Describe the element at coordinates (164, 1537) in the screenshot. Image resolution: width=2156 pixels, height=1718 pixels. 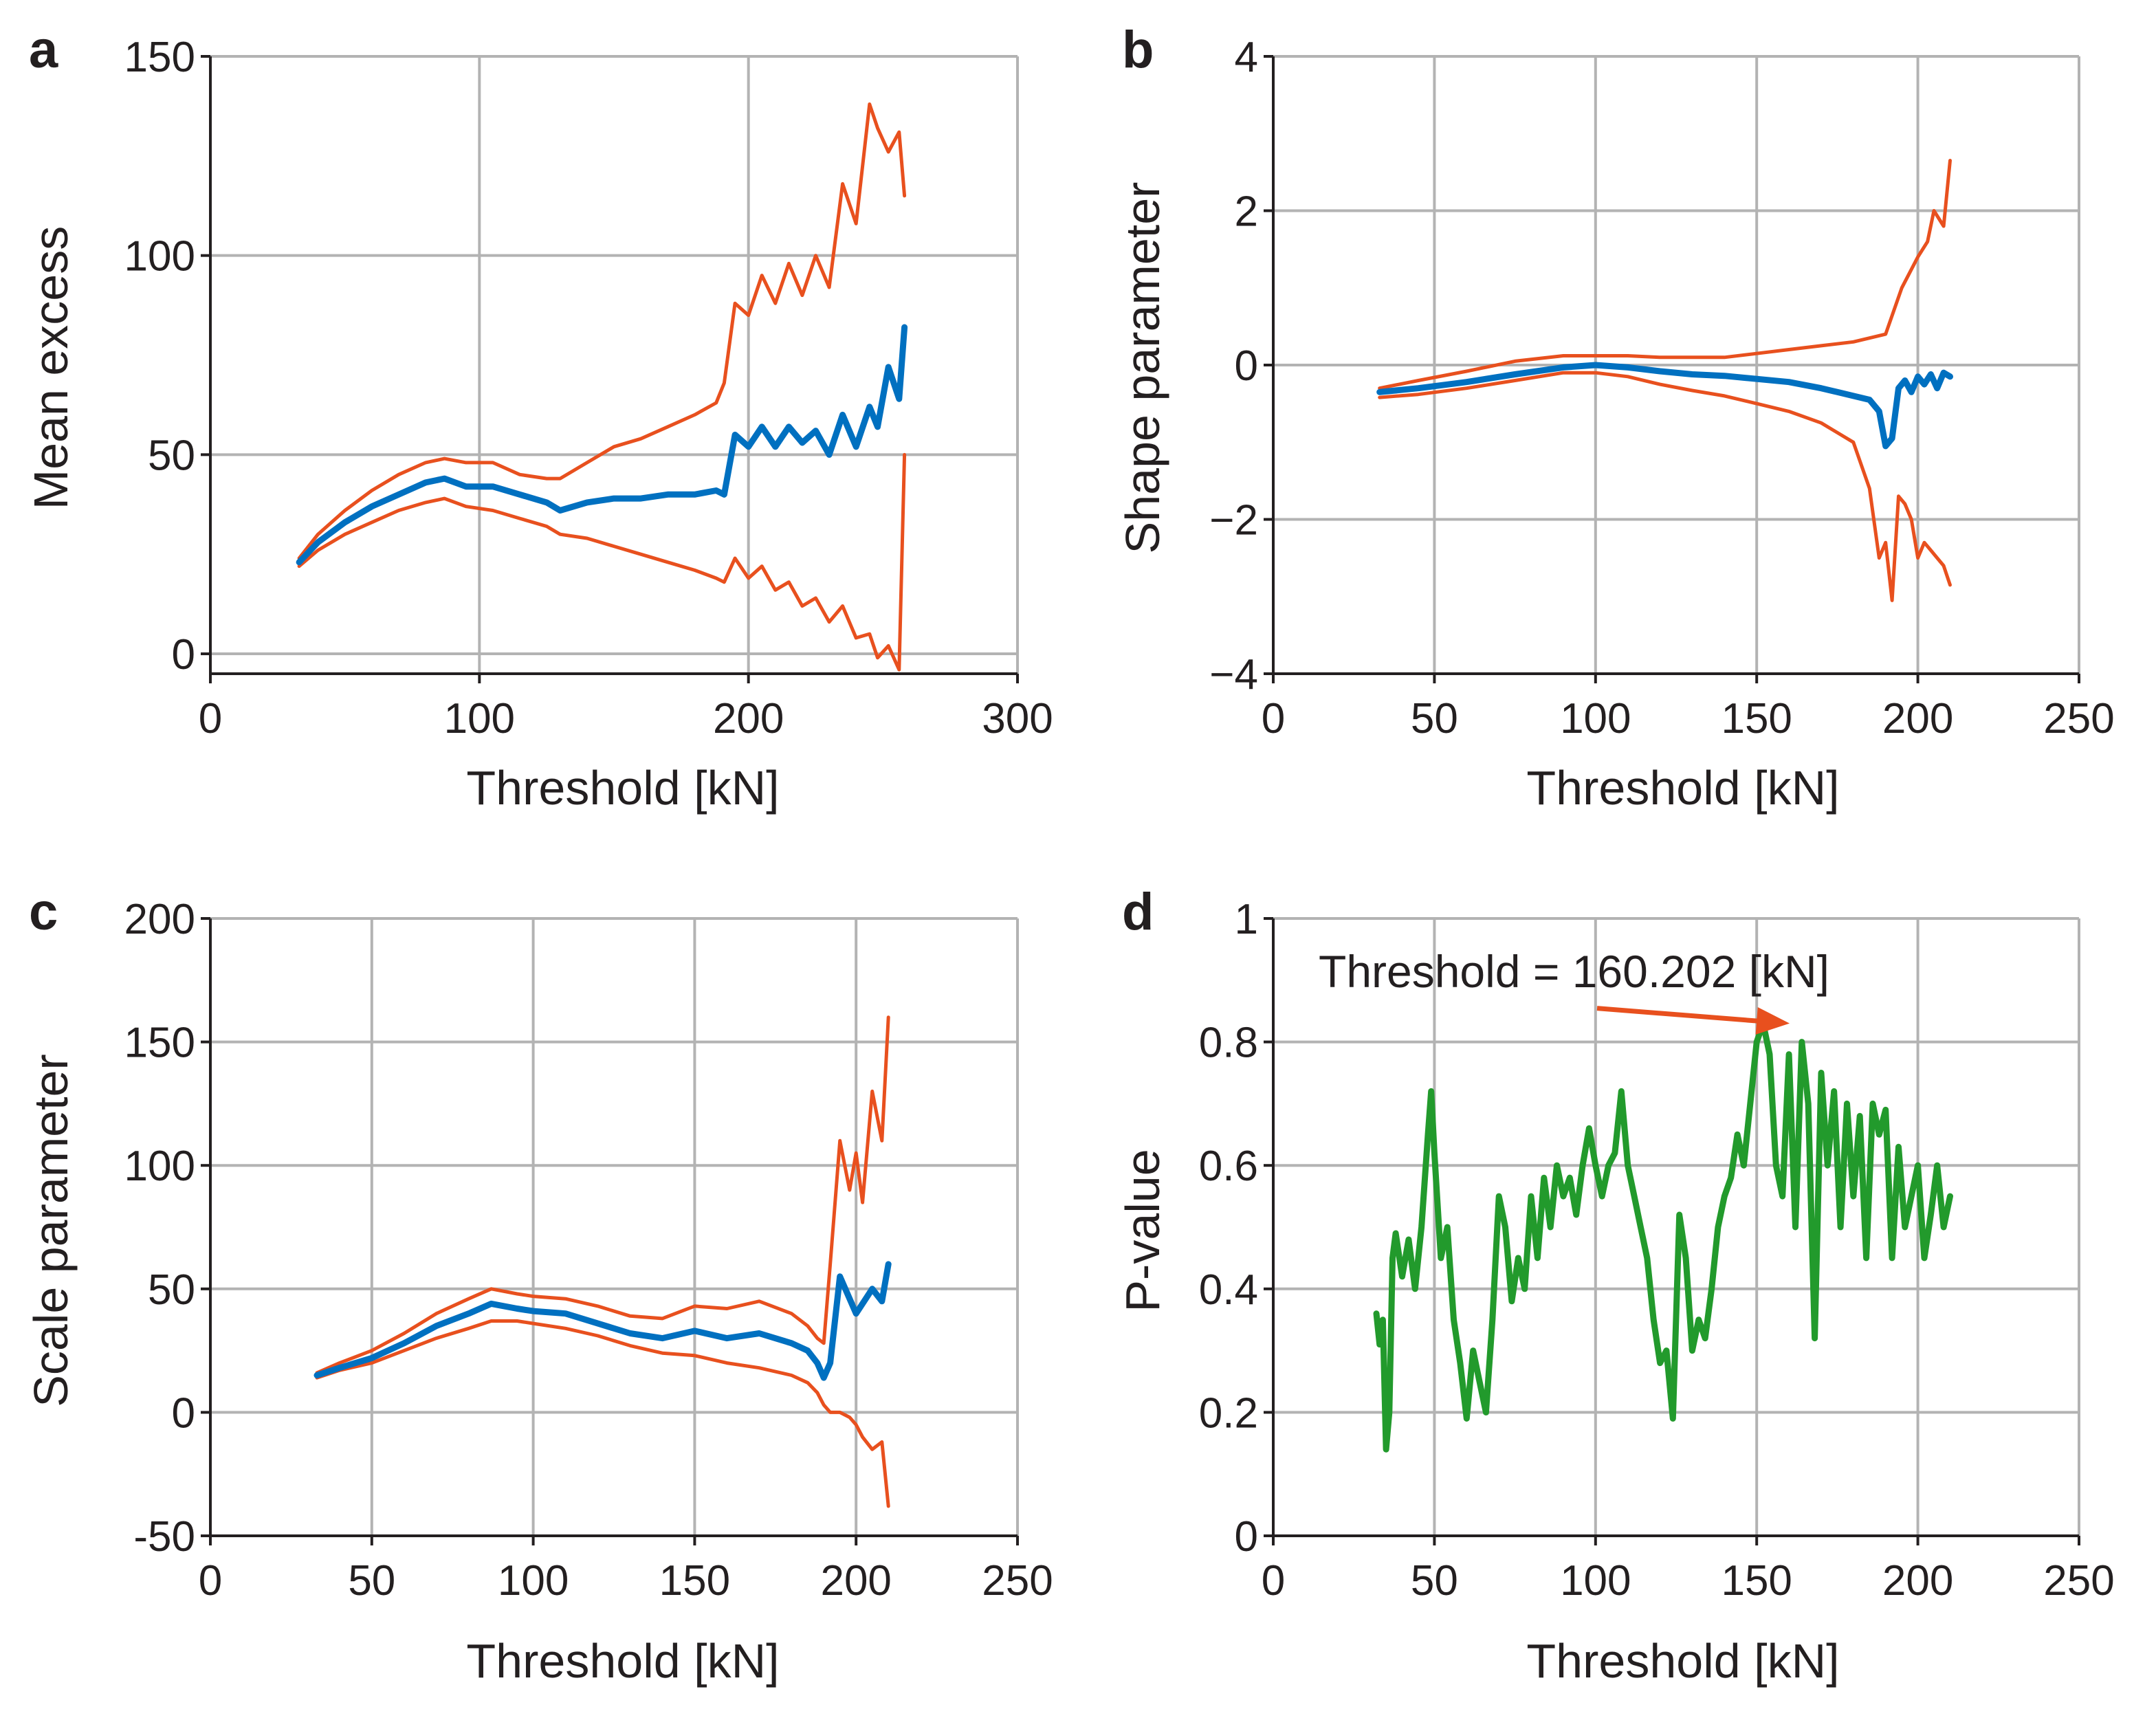
I see `y-tick-label: -50` at that location.